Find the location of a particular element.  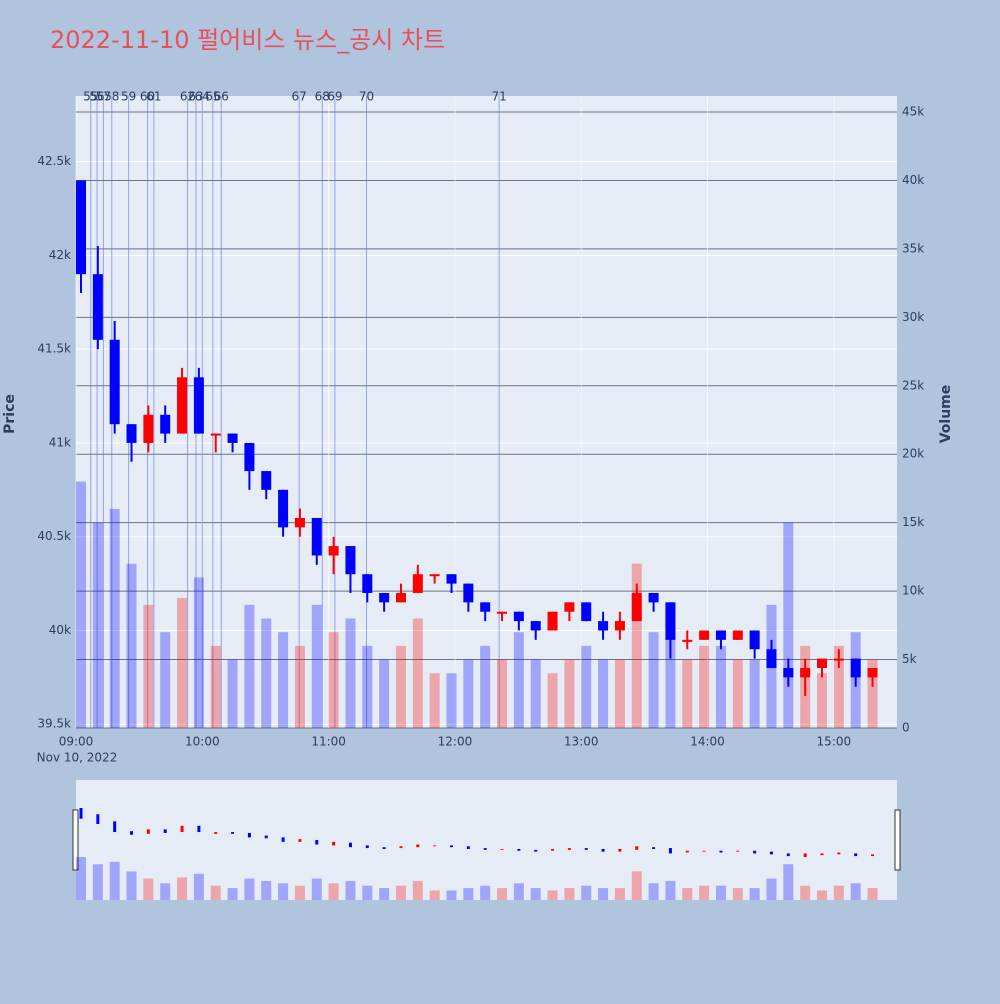

y2-tick-label: 15k is located at coordinates (913, 522).